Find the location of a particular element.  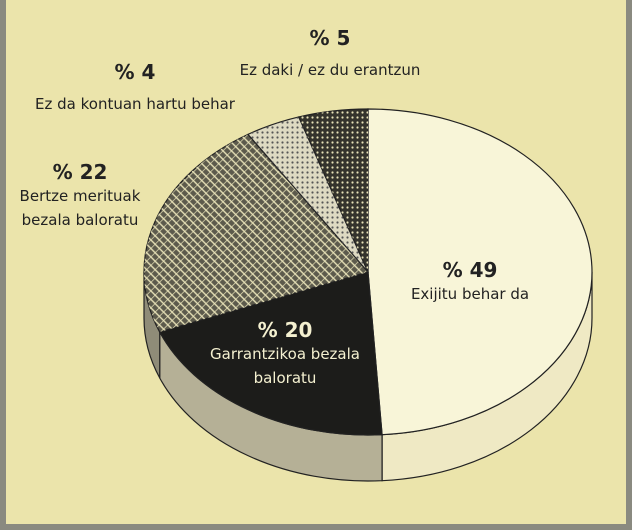

category-label: Exijitu behar da is located at coordinates (470, 294).